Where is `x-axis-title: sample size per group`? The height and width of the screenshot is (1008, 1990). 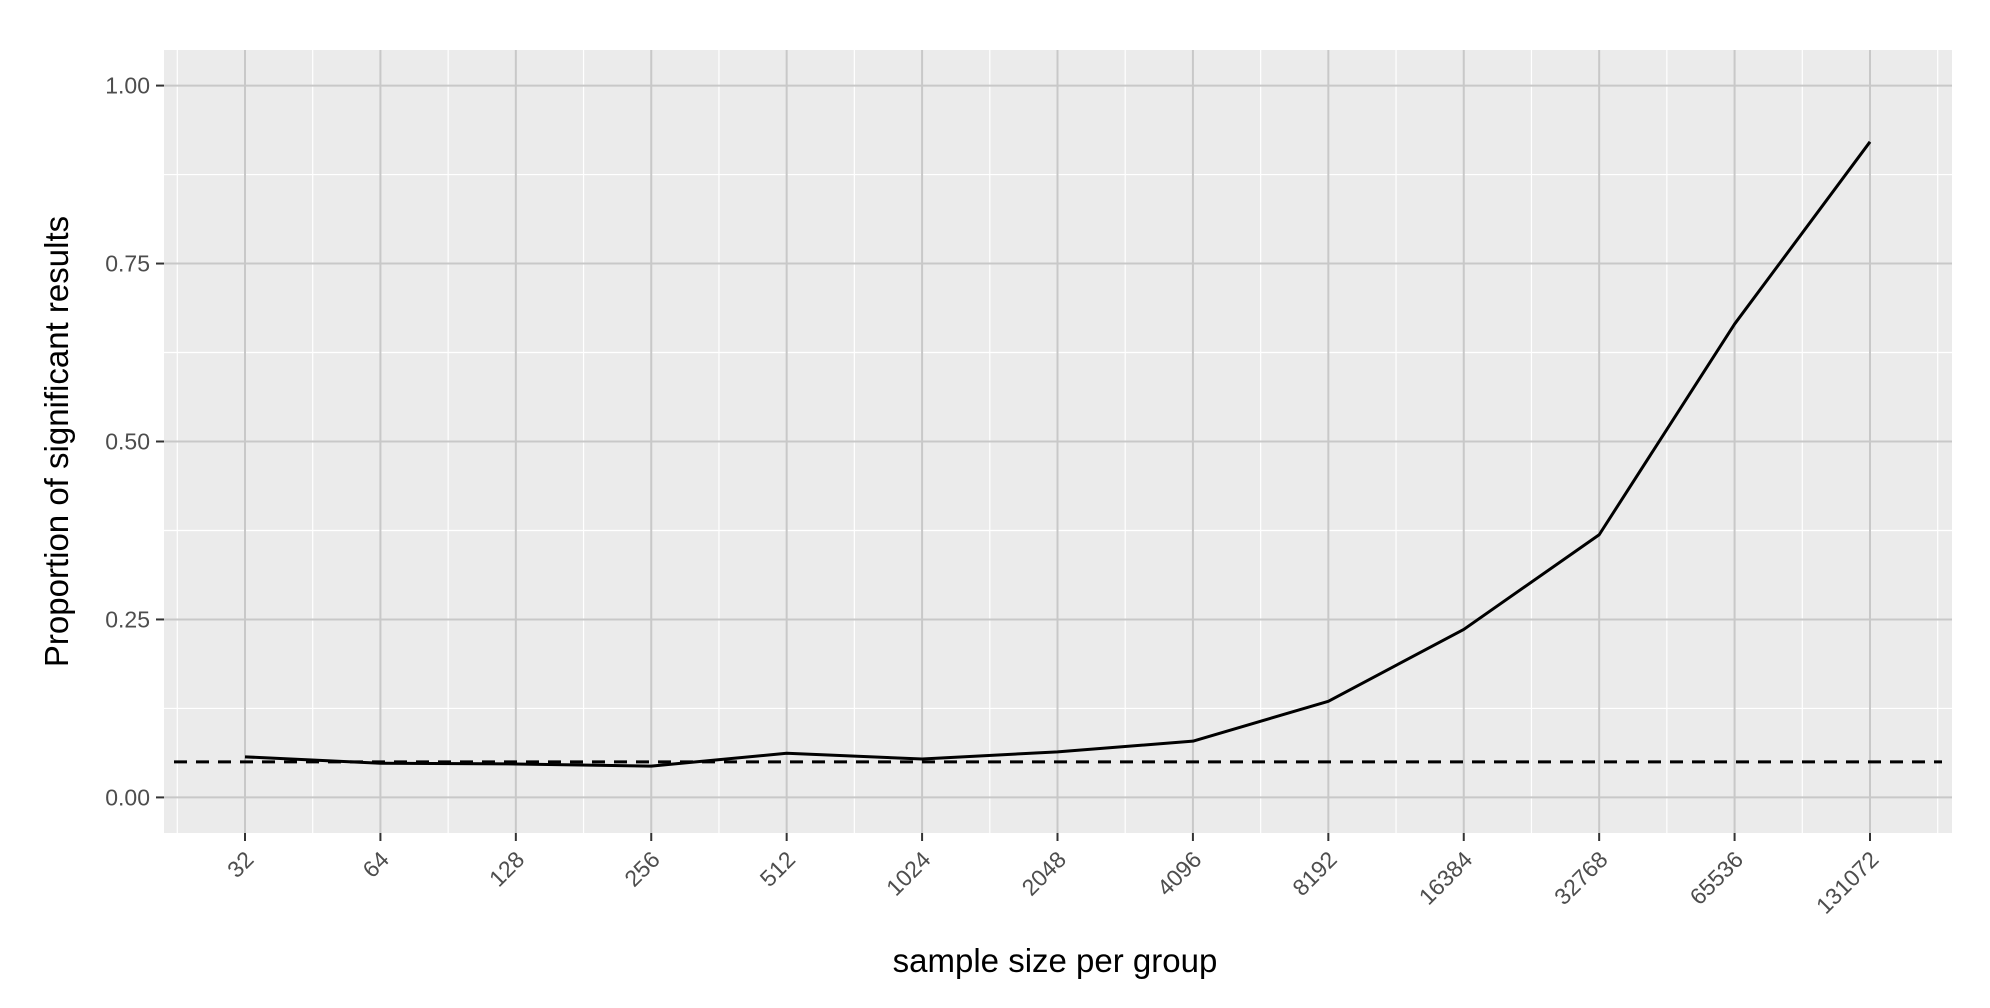
x-axis-title: sample size per group is located at coordinates (1055, 960).